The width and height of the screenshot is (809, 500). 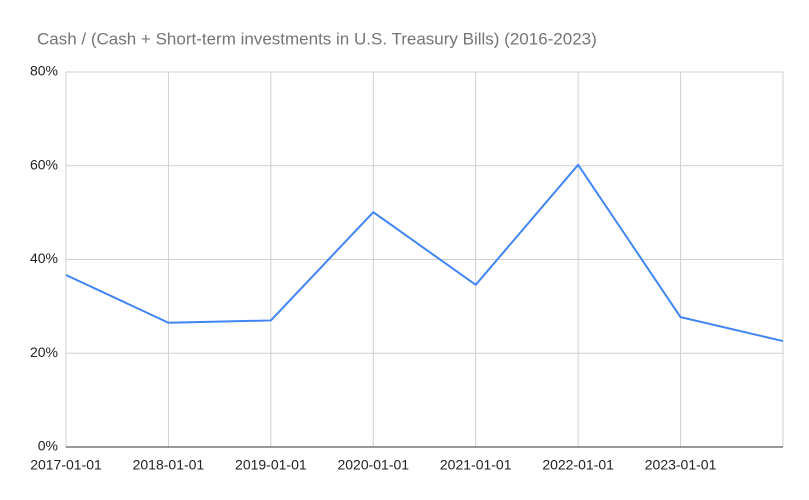 I want to click on y-tick-label: 0%, so click(x=48, y=446).